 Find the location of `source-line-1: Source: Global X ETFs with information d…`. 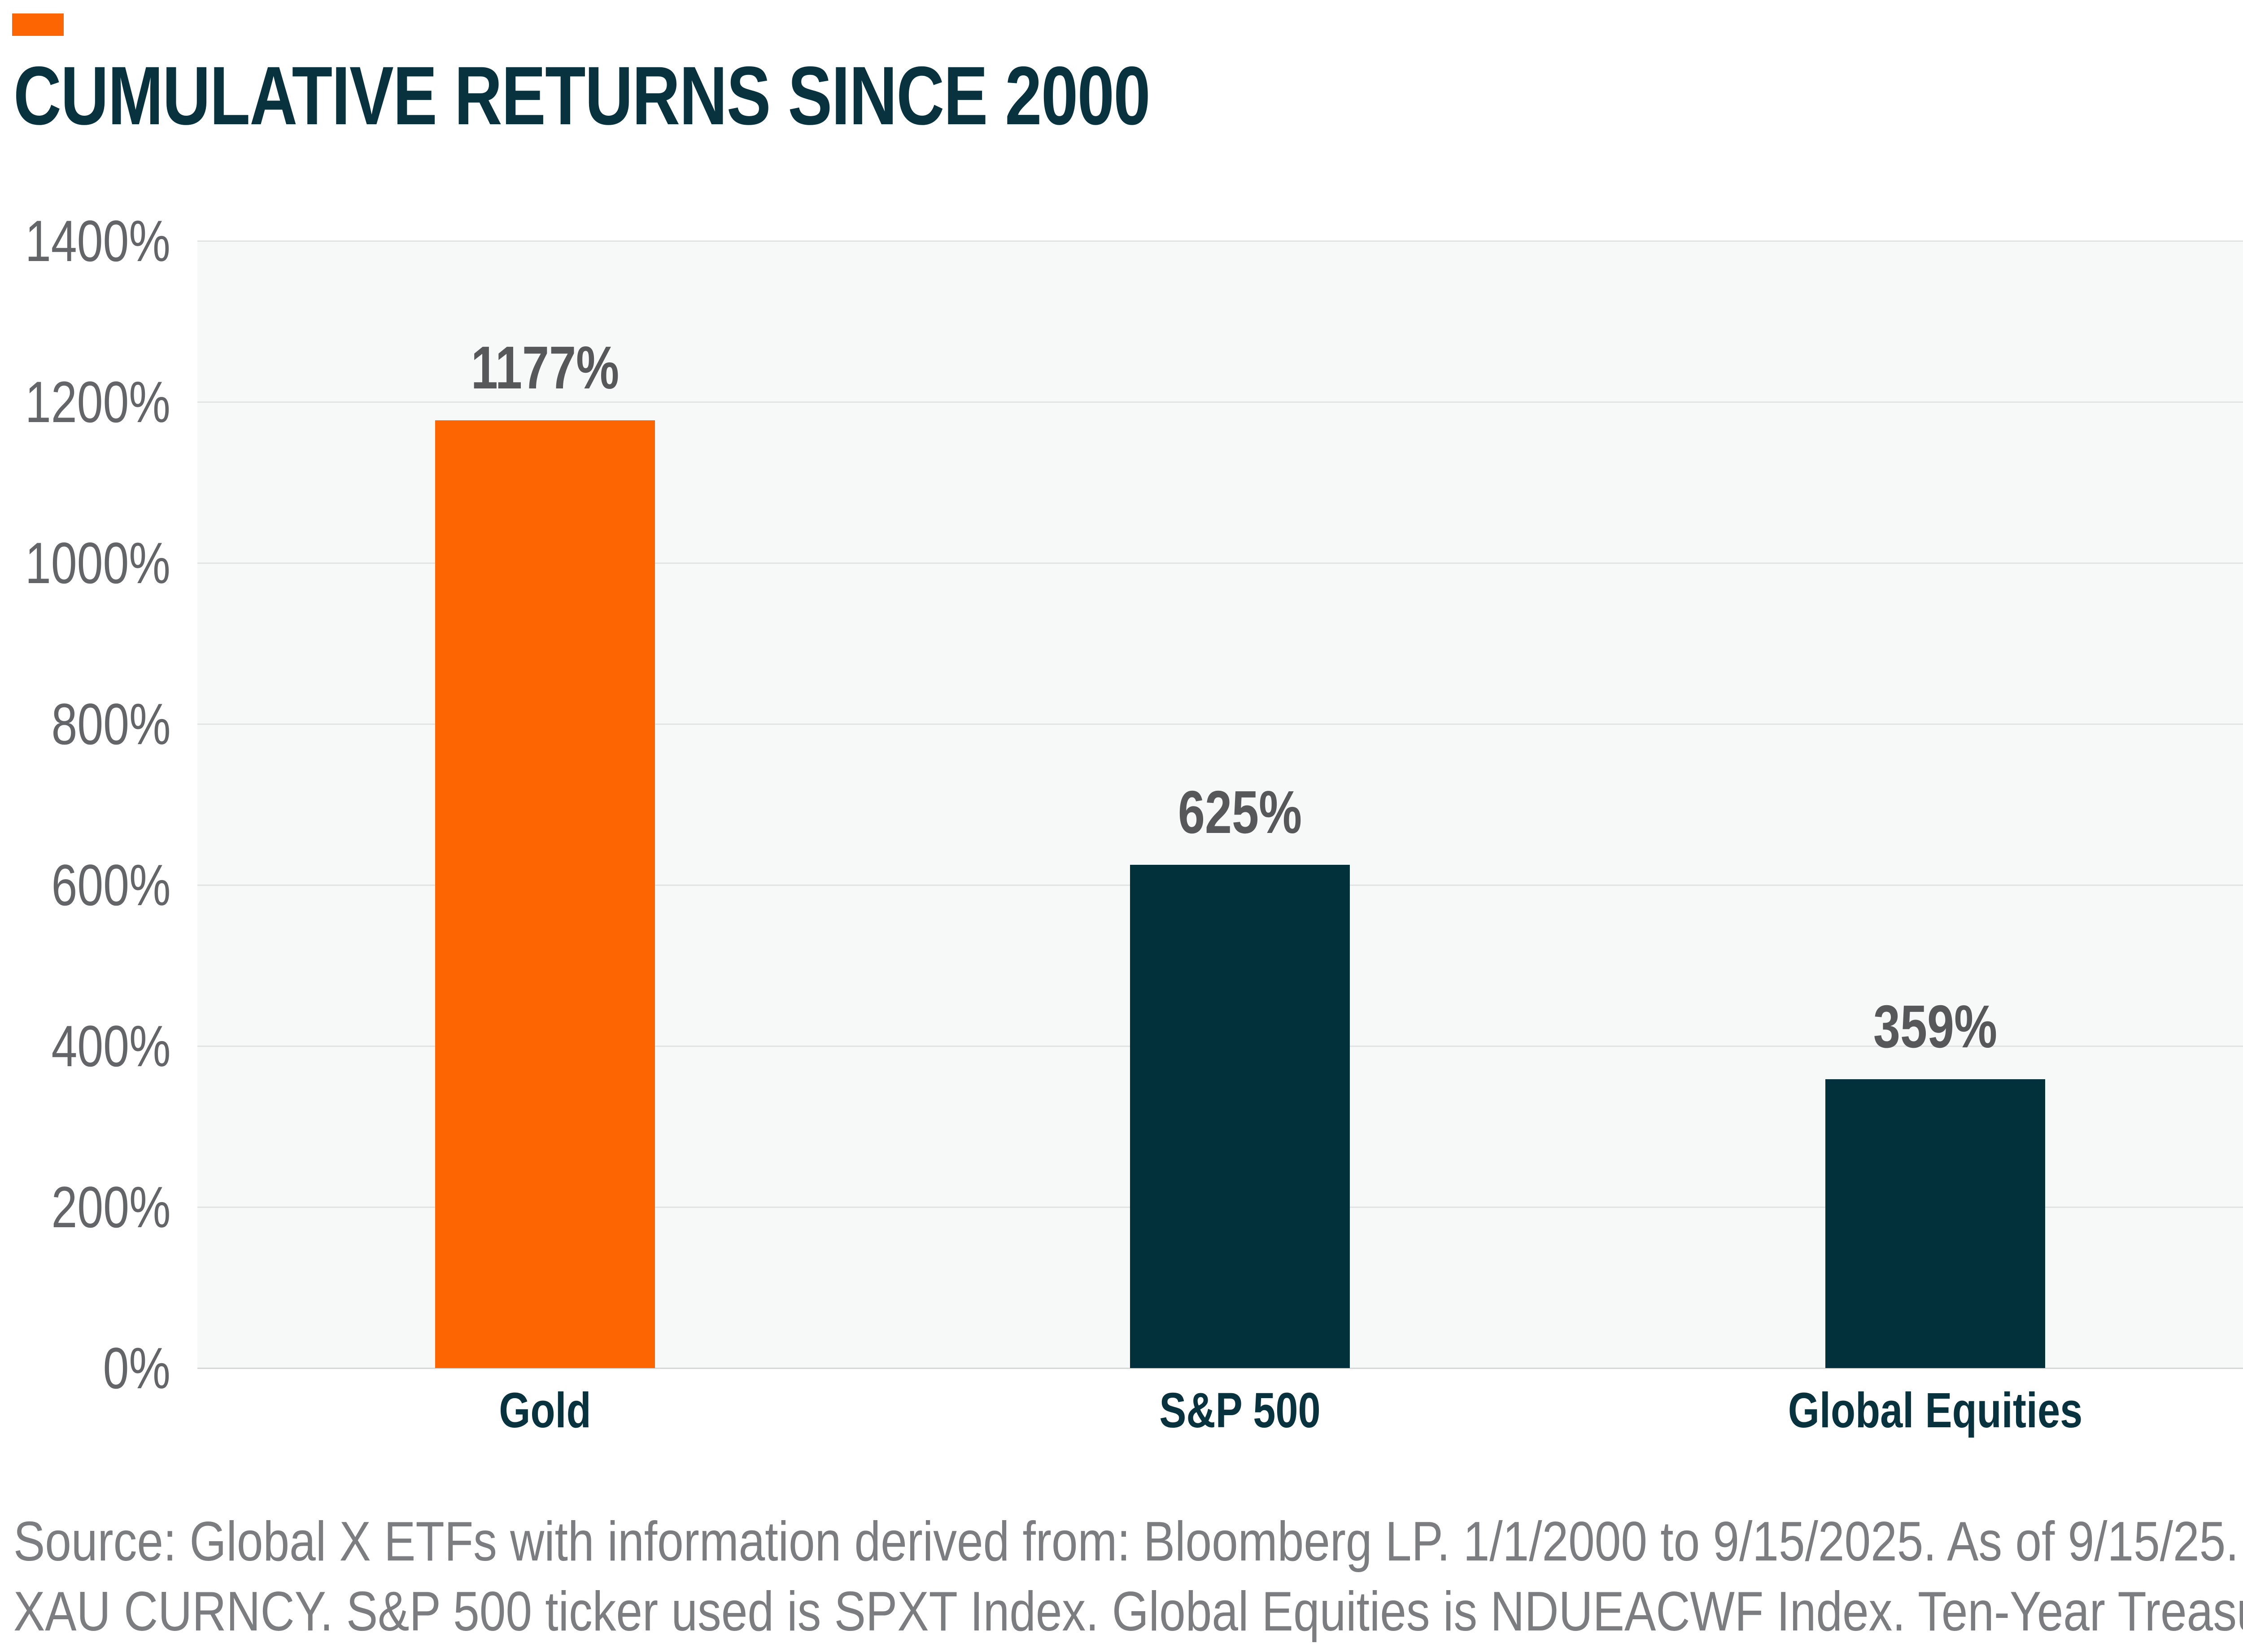

source-line-1: Source: Global X ETFs with information d… is located at coordinates (1128, 1542).